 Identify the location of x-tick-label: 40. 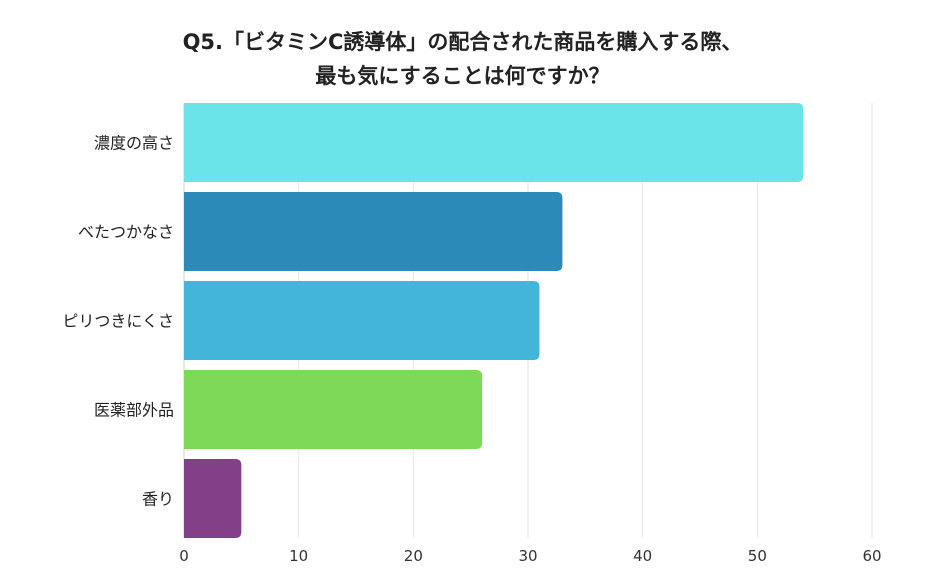
(642, 556).